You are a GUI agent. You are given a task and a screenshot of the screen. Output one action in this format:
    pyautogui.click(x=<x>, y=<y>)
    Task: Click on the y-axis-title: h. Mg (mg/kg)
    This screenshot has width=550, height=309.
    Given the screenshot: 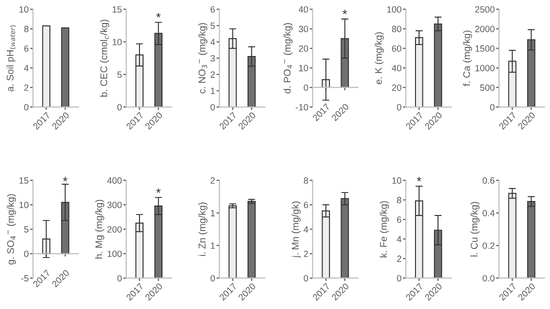 What is the action you would take?
    pyautogui.click(x=99, y=229)
    